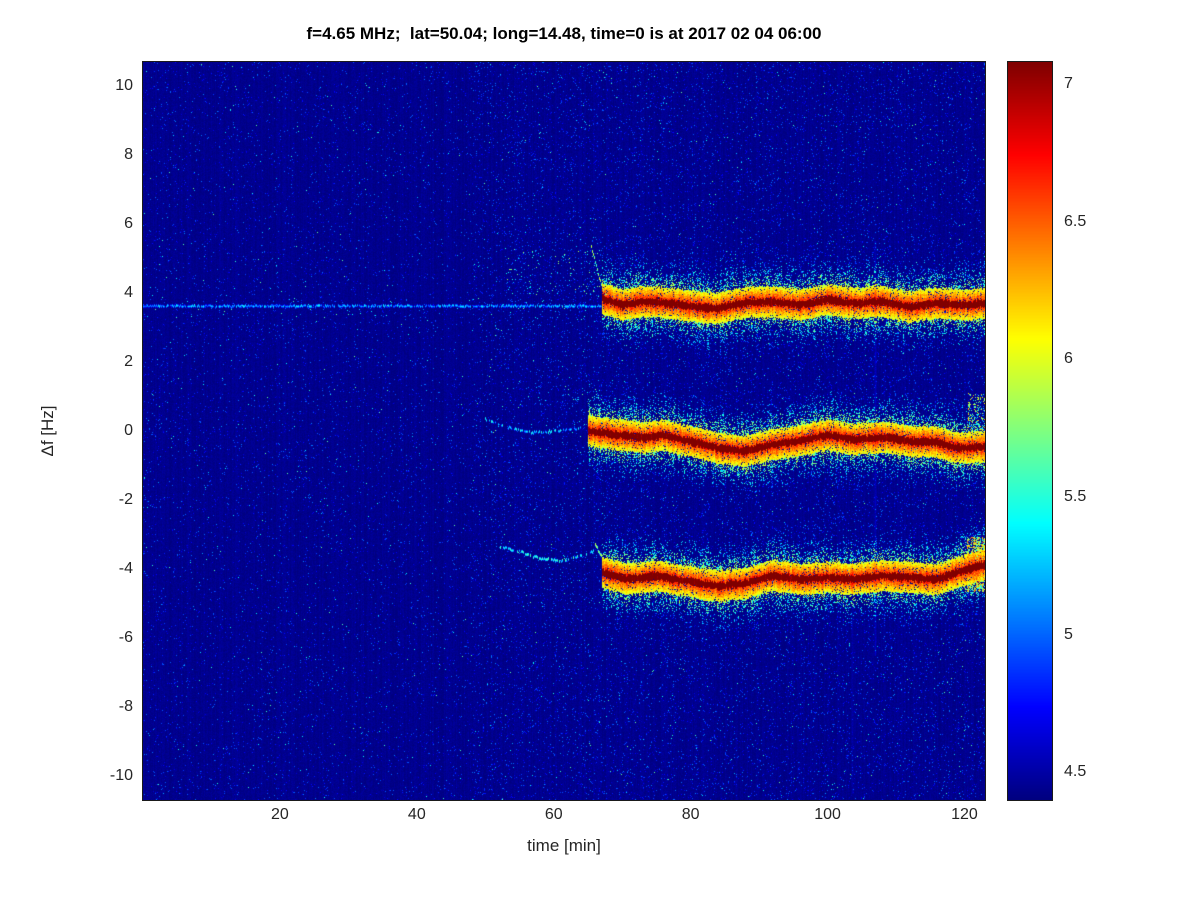  I want to click on x-tick-label: 60, so click(553, 814).